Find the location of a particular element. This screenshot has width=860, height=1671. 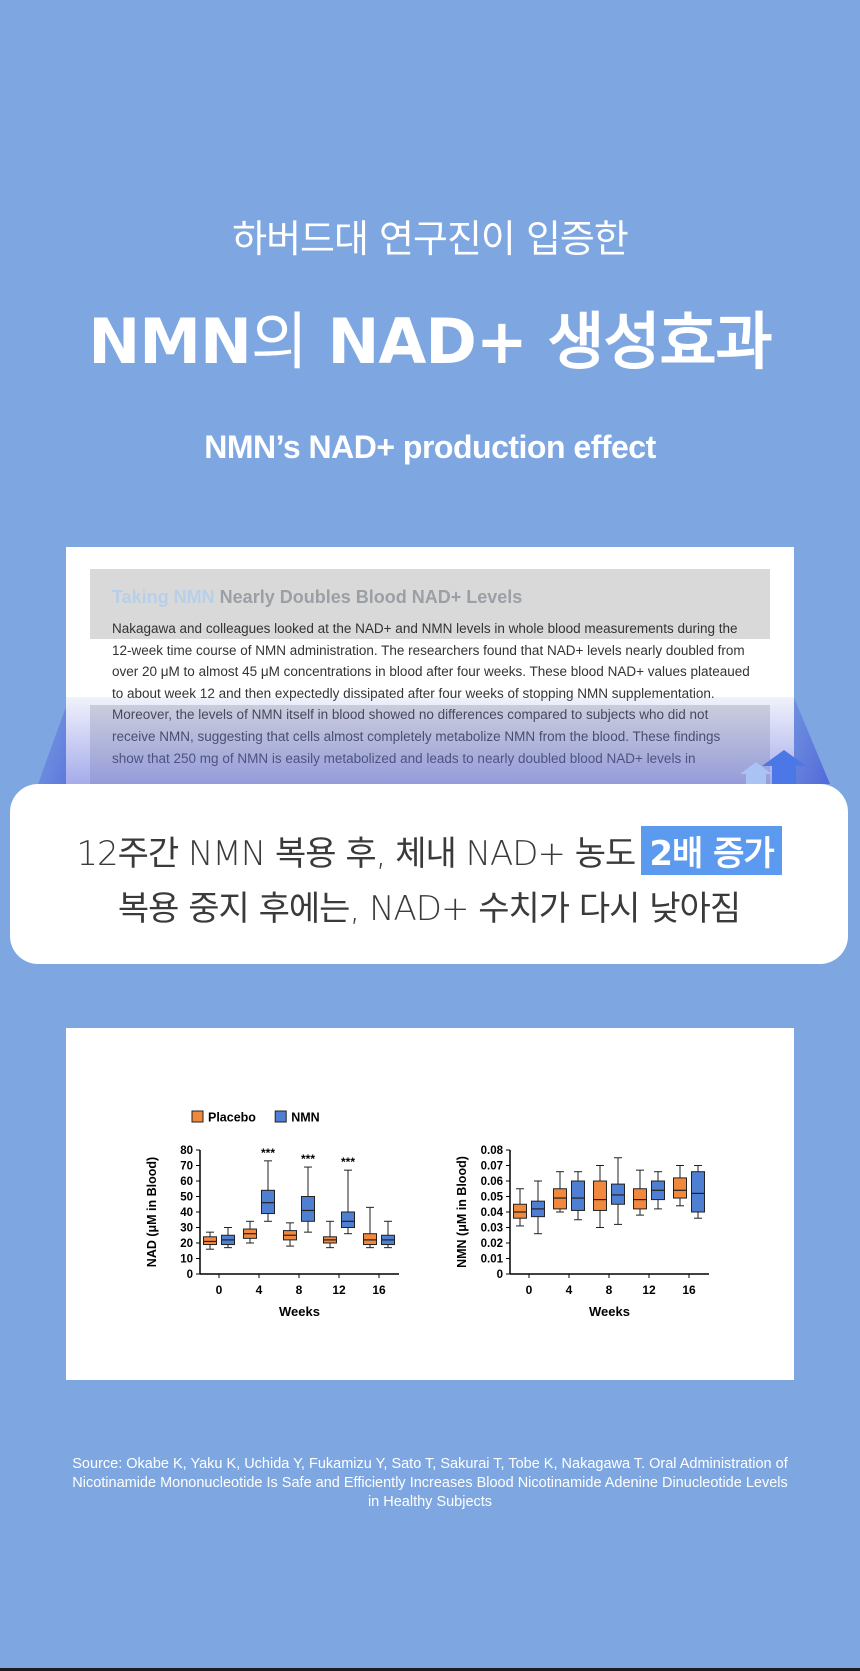

excerpt-title-rest: Nearly Doubles Blood NAD+ Levels is located at coordinates (368, 597).